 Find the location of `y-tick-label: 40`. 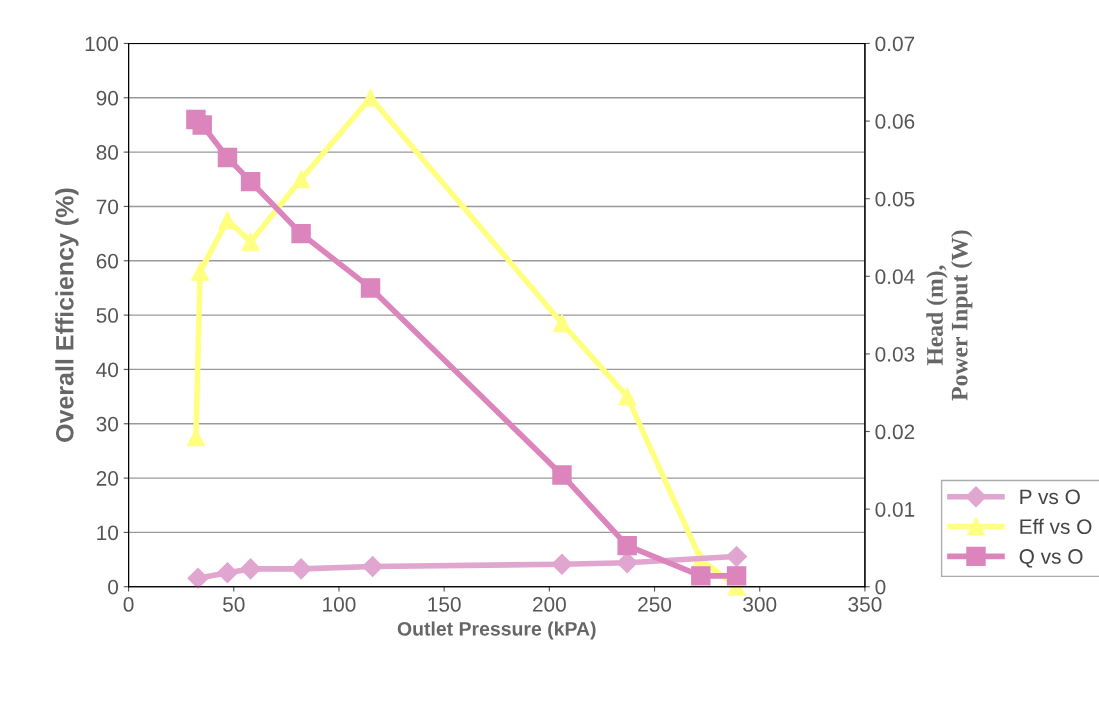

y-tick-label: 40 is located at coordinates (107, 370).